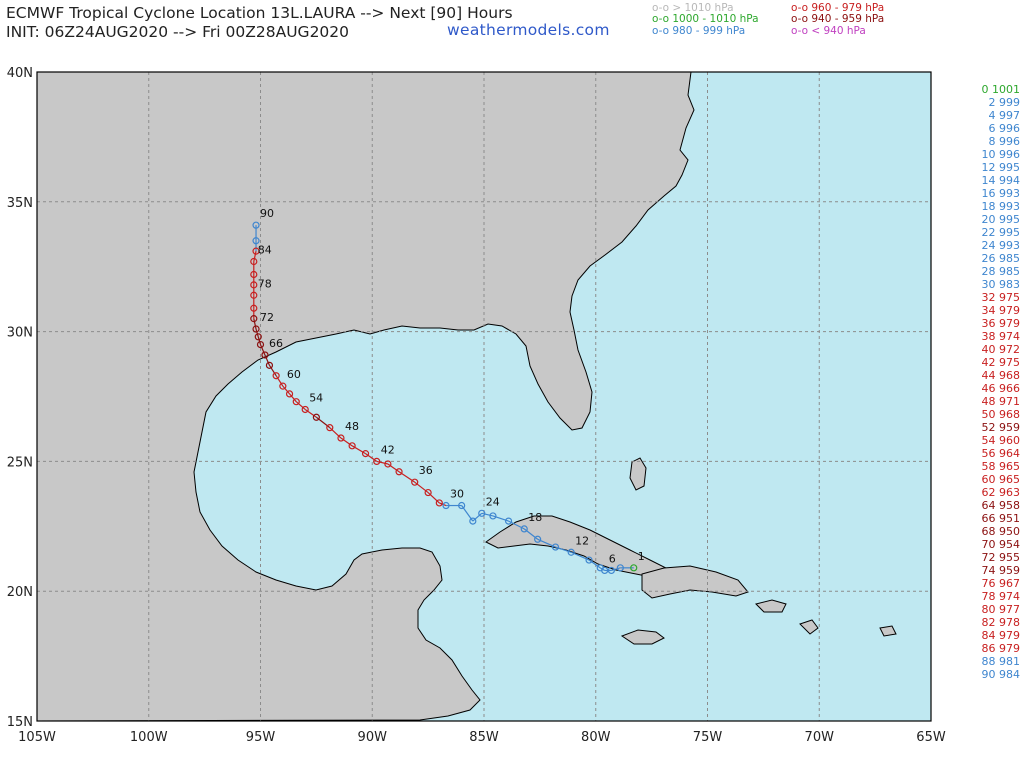 The height and width of the screenshot is (768, 1024). Describe the element at coordinates (1001, 466) in the screenshot. I see `hour-pressure-entry: 58 965` at that location.